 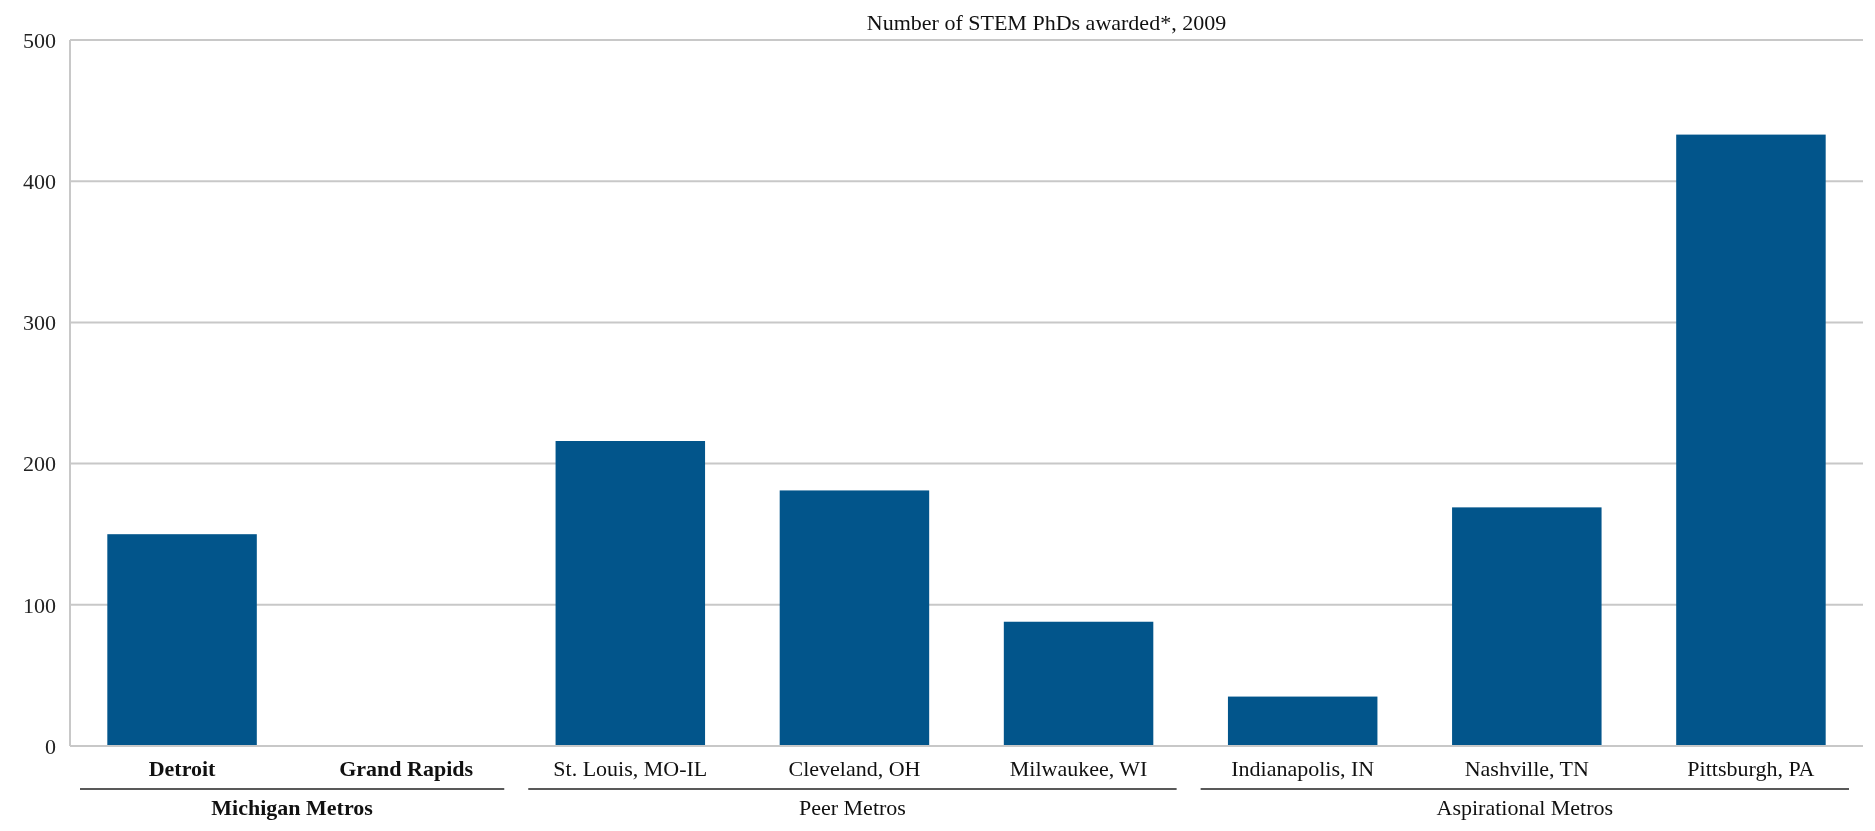 What do you see at coordinates (39, 464) in the screenshot?
I see `y-tick-label: 200` at bounding box center [39, 464].